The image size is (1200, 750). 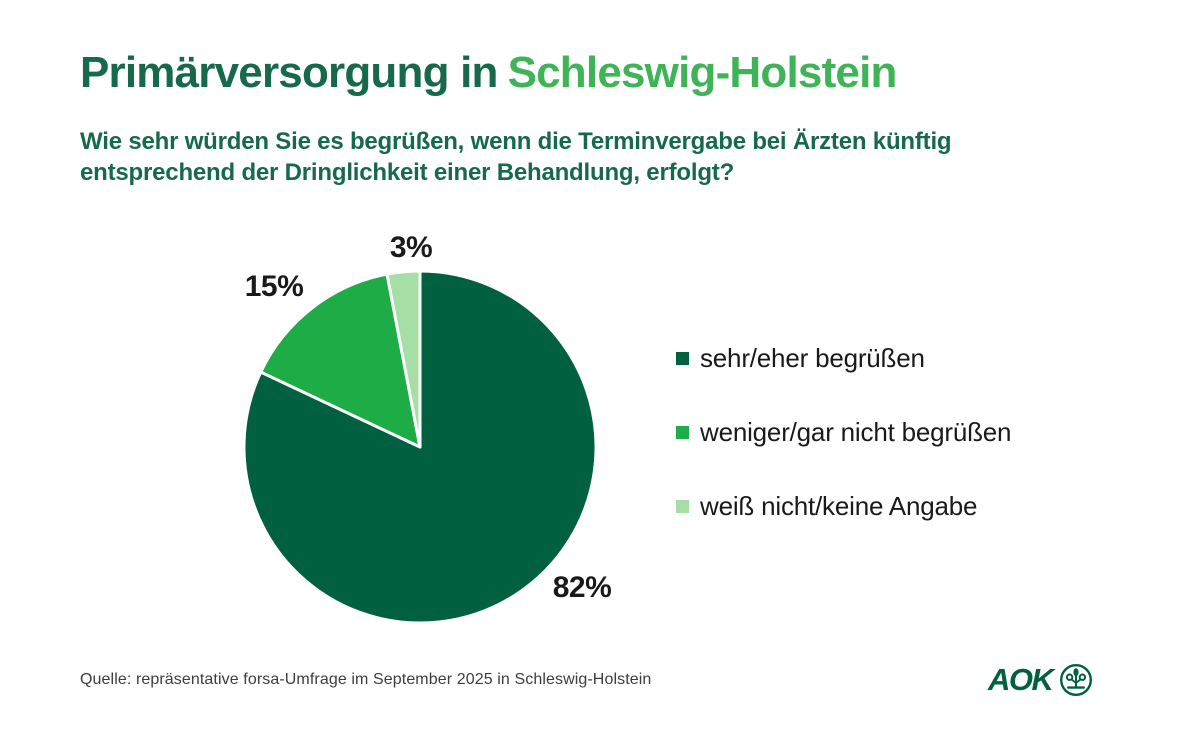 What do you see at coordinates (411, 247) in the screenshot?
I see `pie-value-label-3: 3%` at bounding box center [411, 247].